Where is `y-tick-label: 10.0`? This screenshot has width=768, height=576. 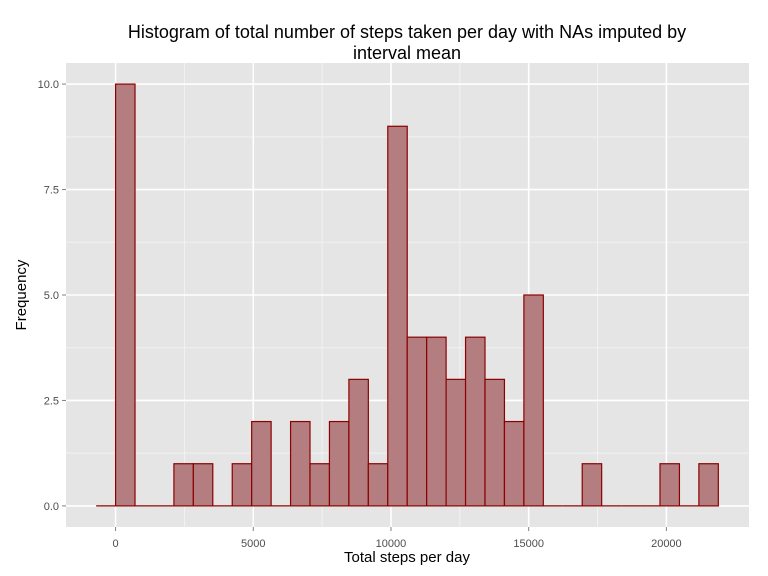 y-tick-label: 10.0 is located at coordinates (48, 85).